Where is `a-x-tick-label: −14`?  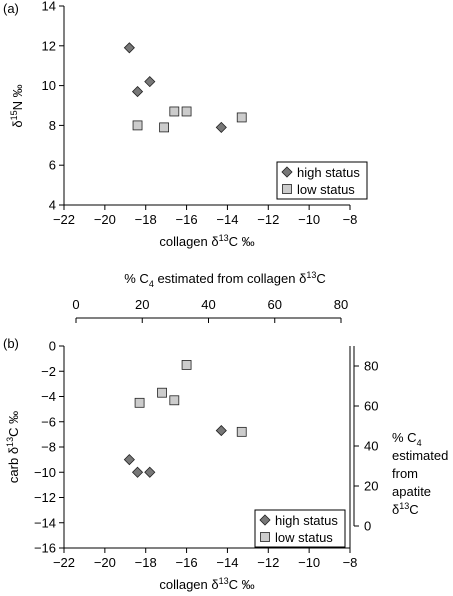
a-x-tick-label: −14 is located at coordinates (227, 219).